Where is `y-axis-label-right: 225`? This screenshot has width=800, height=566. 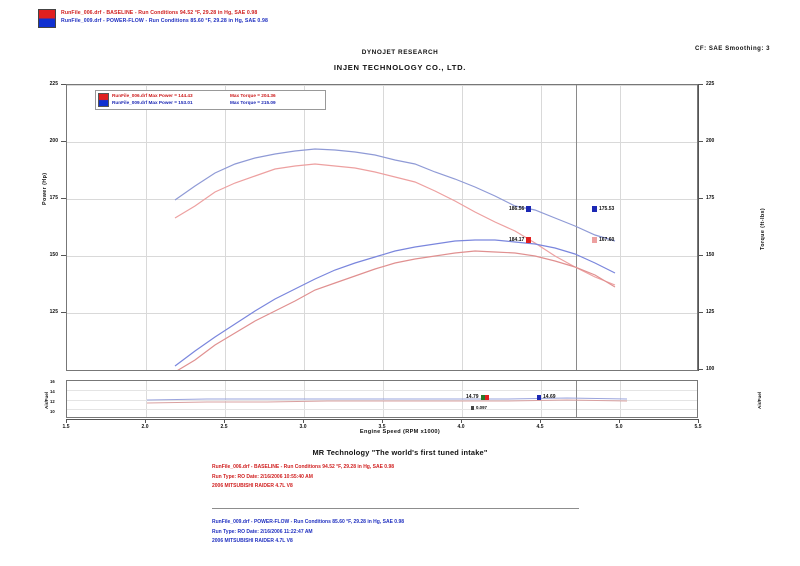 y-axis-label-right: 225 is located at coordinates (710, 84).